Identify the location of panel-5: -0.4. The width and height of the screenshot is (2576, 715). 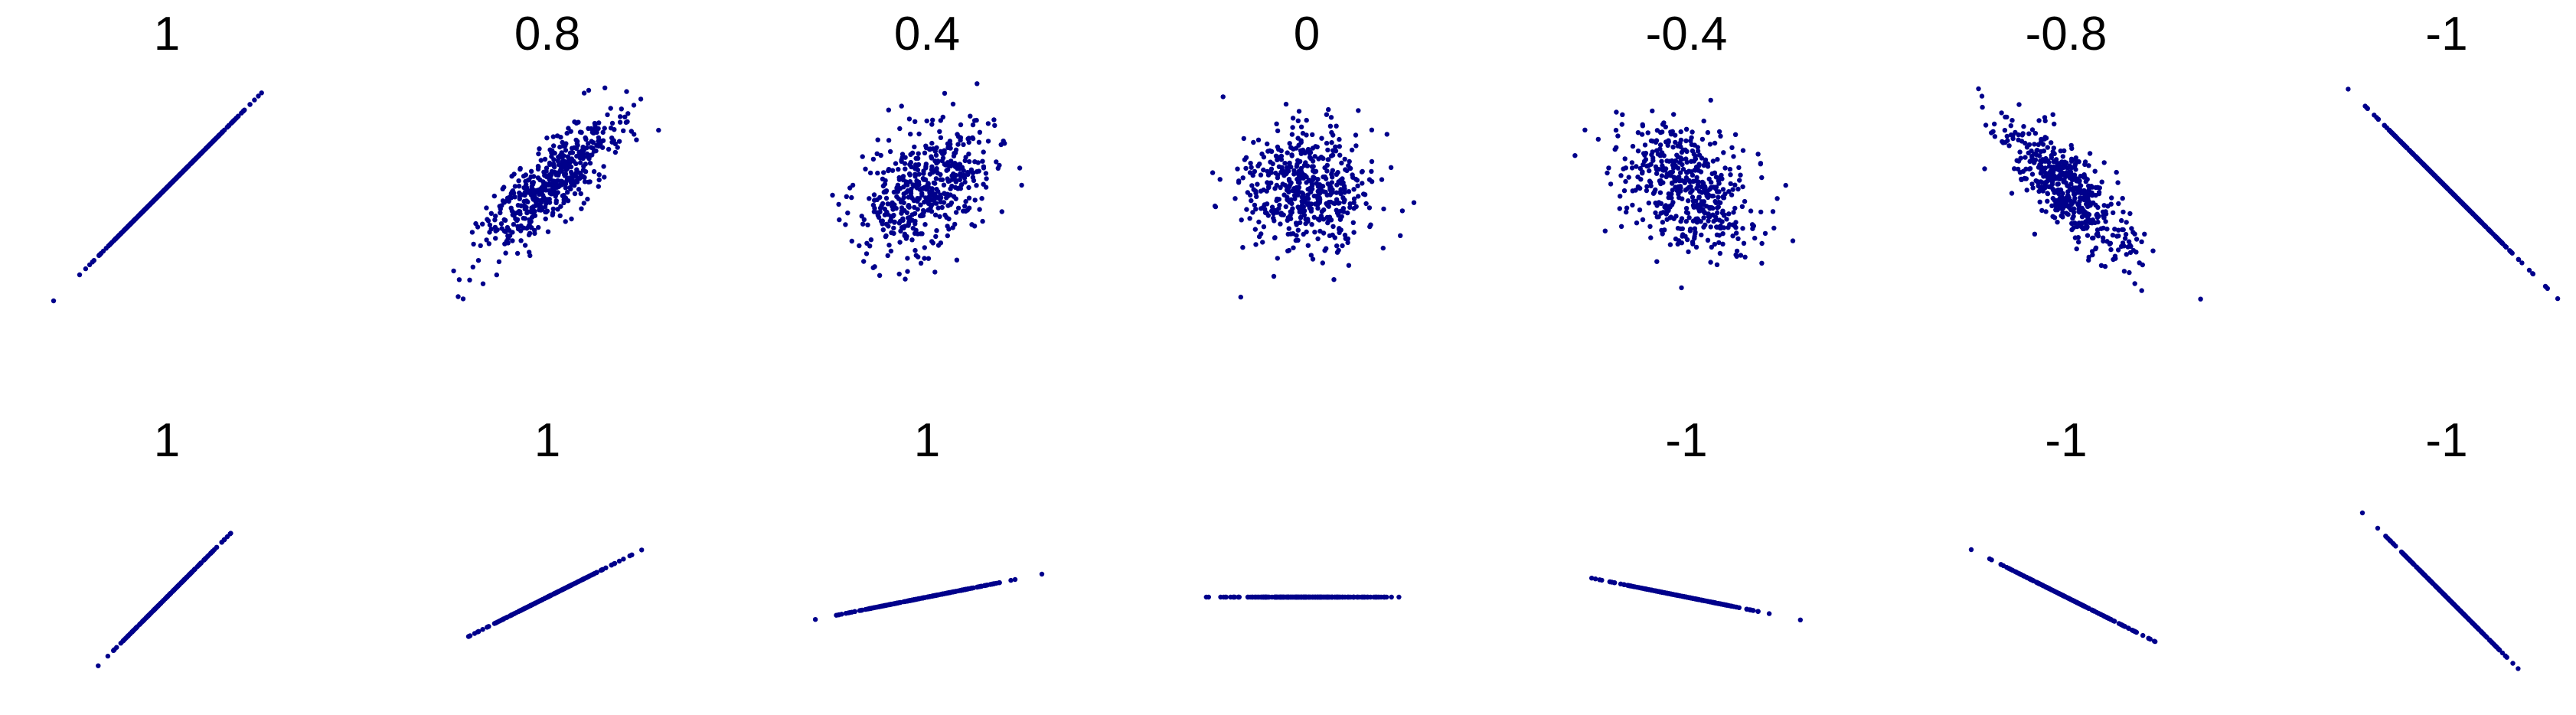
(1684, 150).